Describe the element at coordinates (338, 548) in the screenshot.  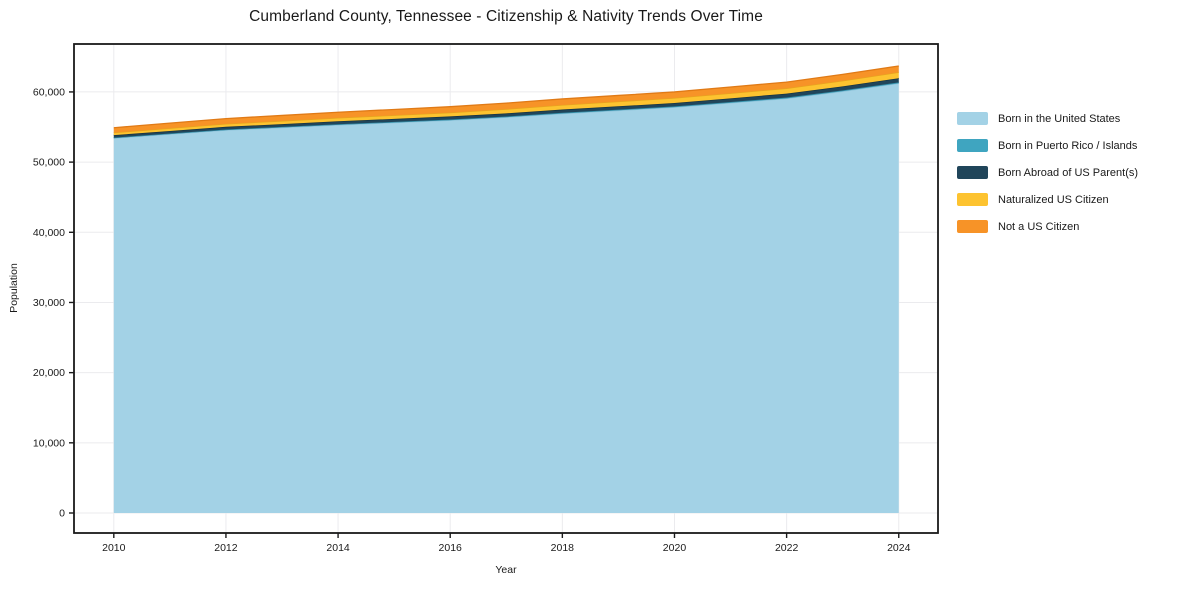
I see `x-tick-label: 2014` at that location.